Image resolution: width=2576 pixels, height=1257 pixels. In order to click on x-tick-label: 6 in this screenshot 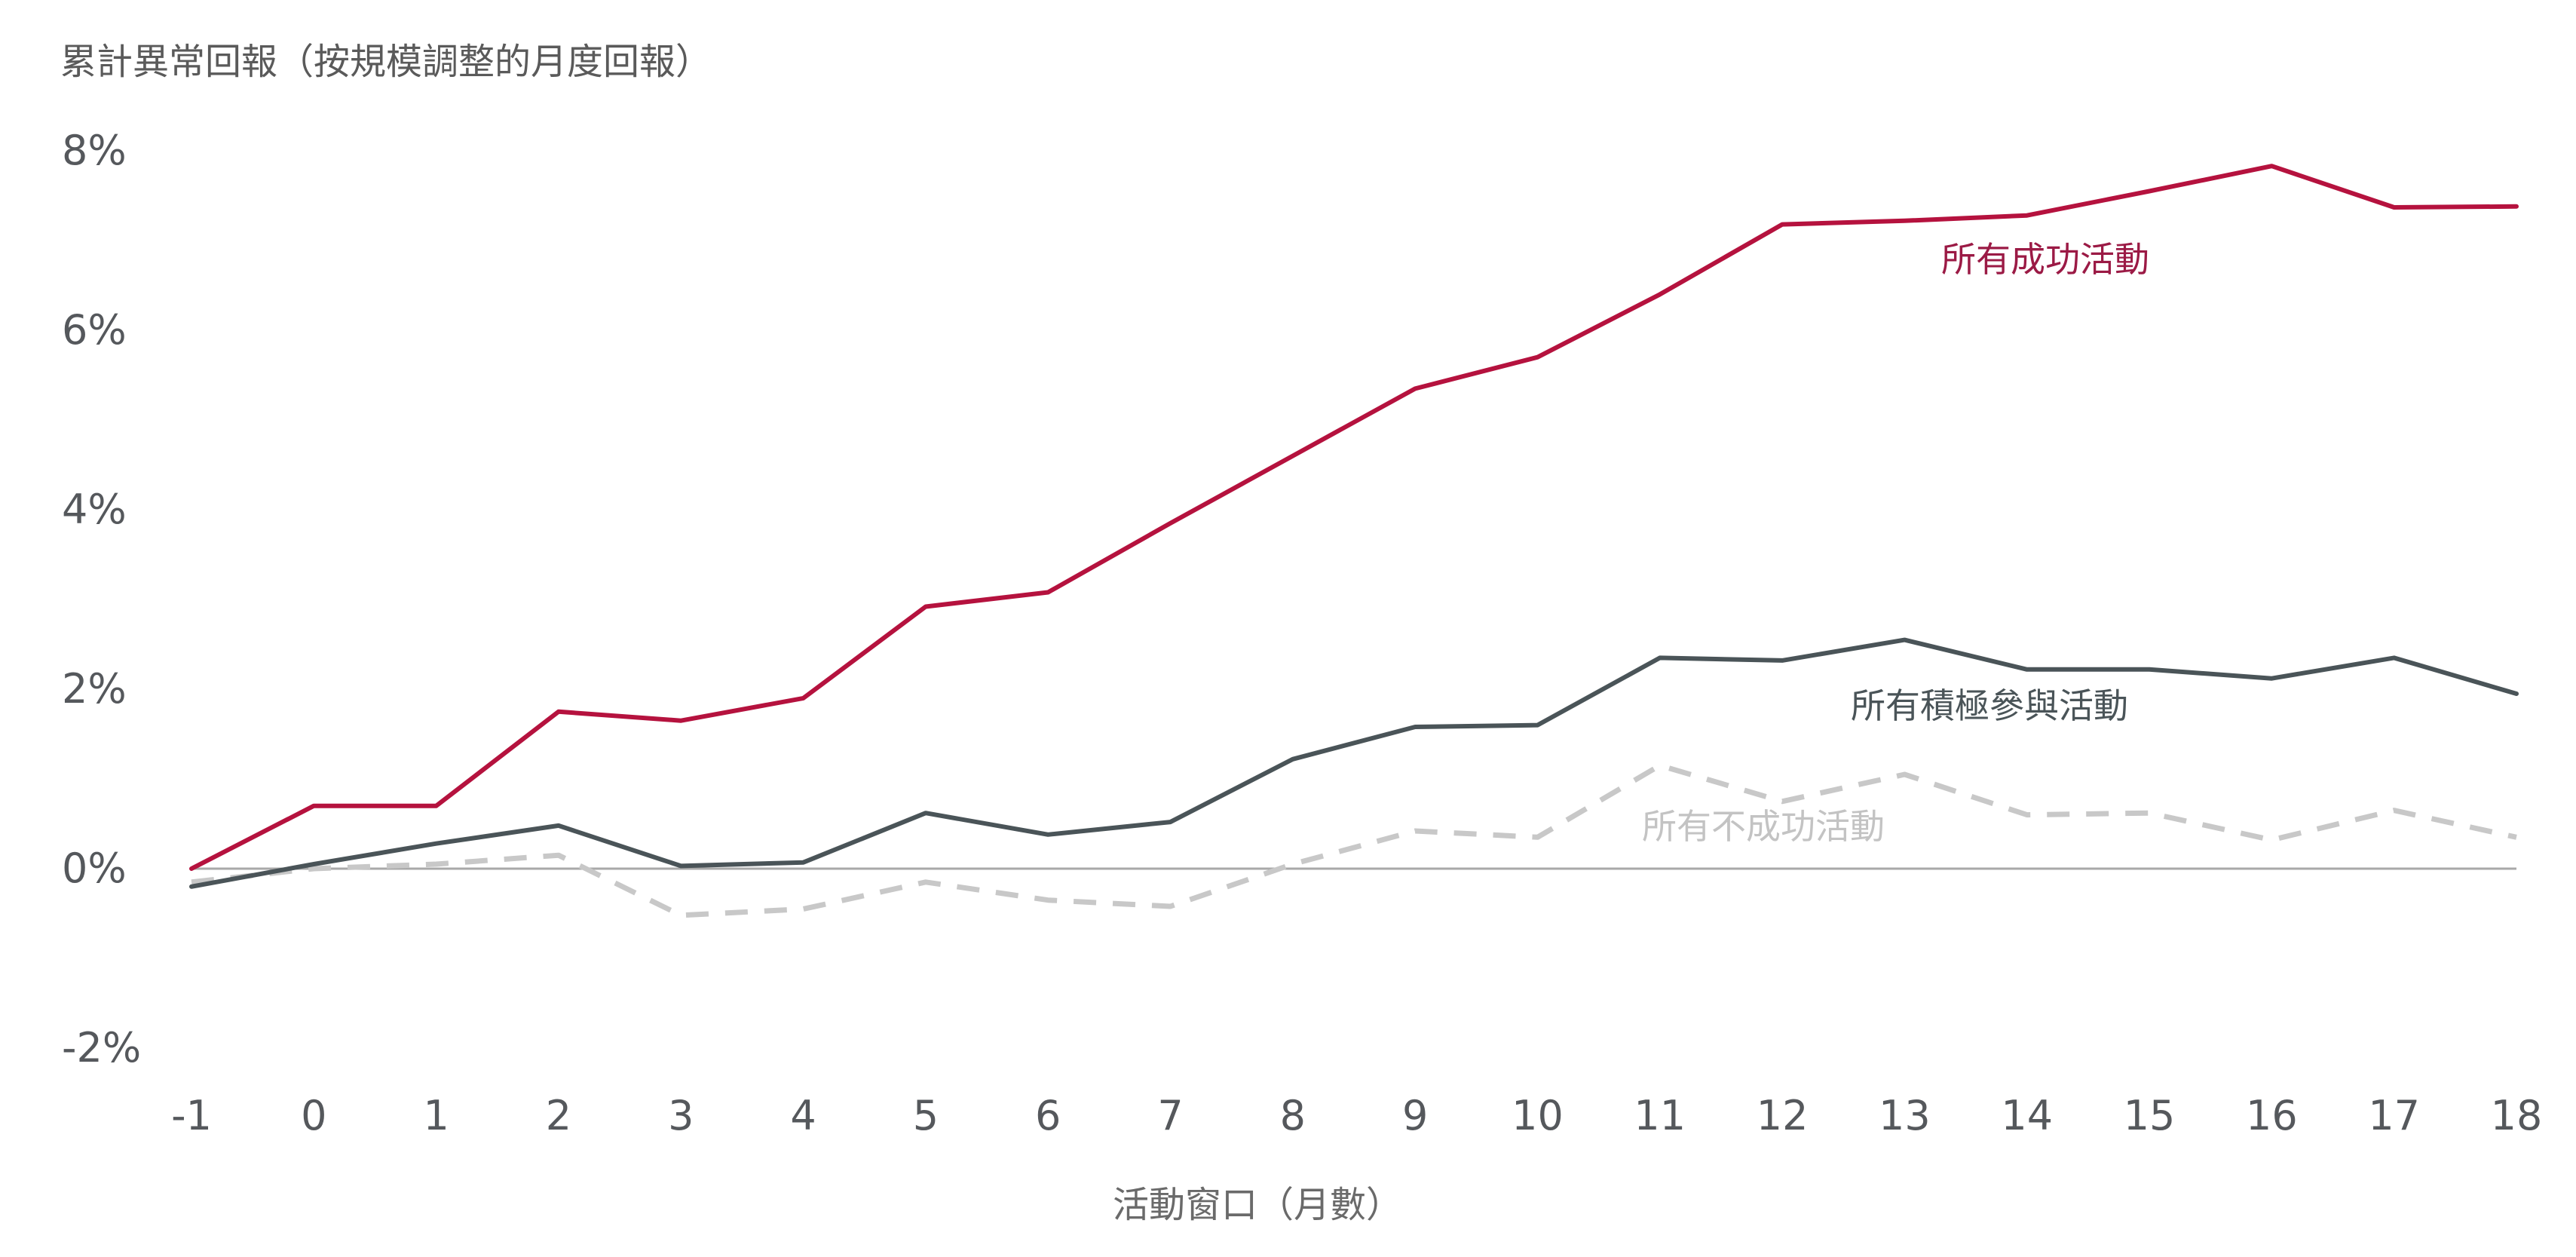, I will do `click(1048, 1115)`.